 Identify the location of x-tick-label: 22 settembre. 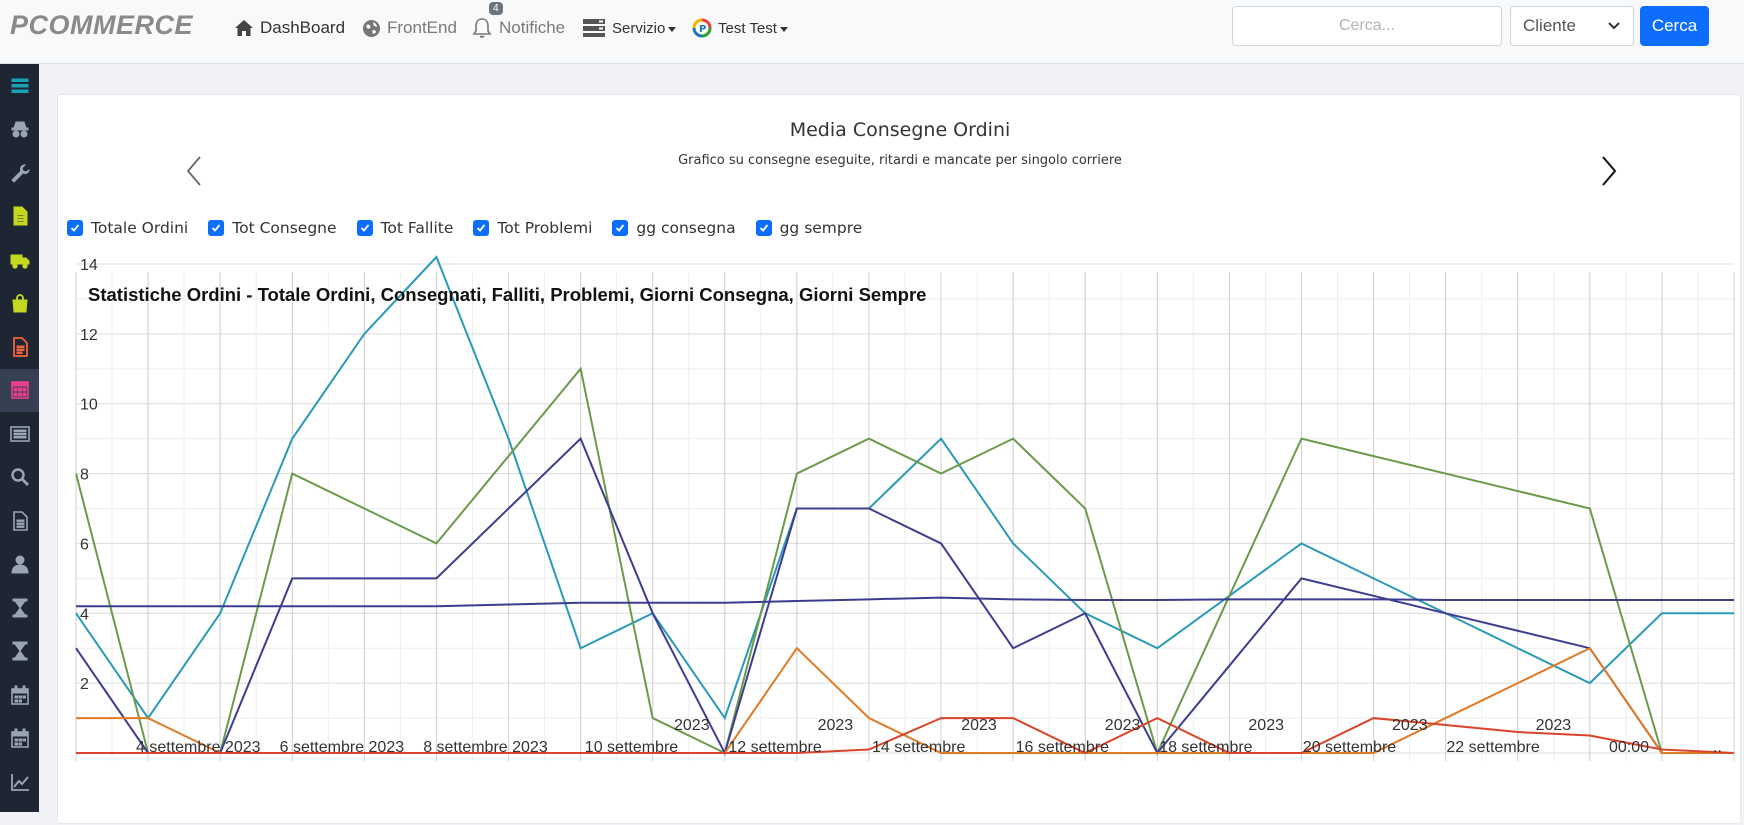
(1492, 747).